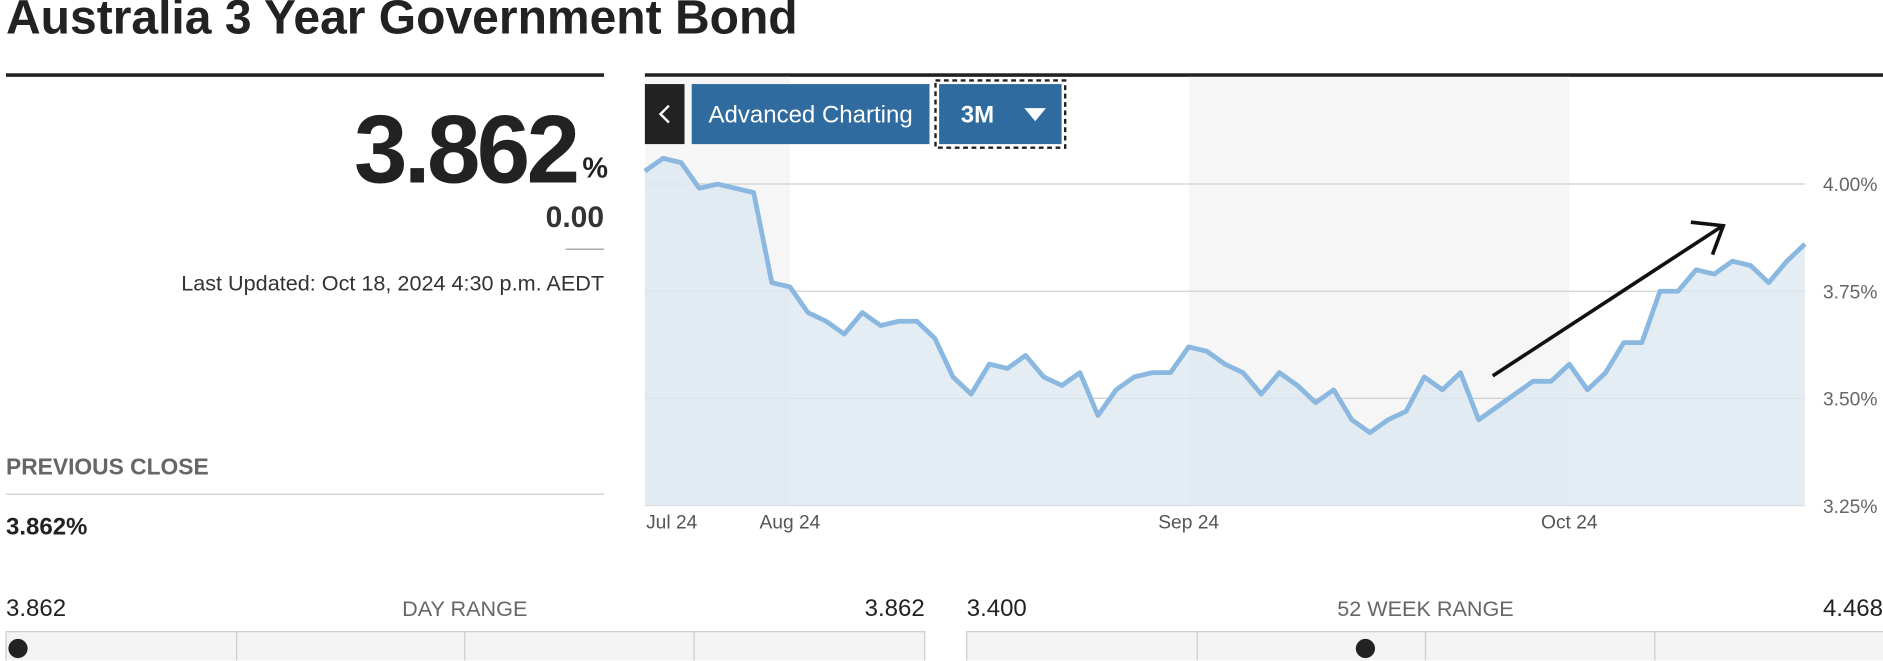  Describe the element at coordinates (1188, 522) in the screenshot. I see `x-tick-label: Sep 24` at that location.